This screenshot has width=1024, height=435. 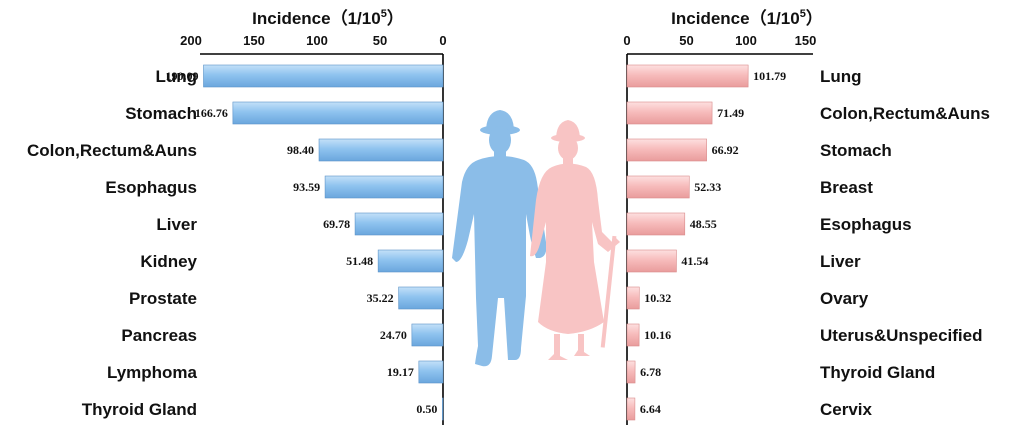 What do you see at coordinates (181, 76) in the screenshot?
I see `left-bar-value-label: 190.09` at bounding box center [181, 76].